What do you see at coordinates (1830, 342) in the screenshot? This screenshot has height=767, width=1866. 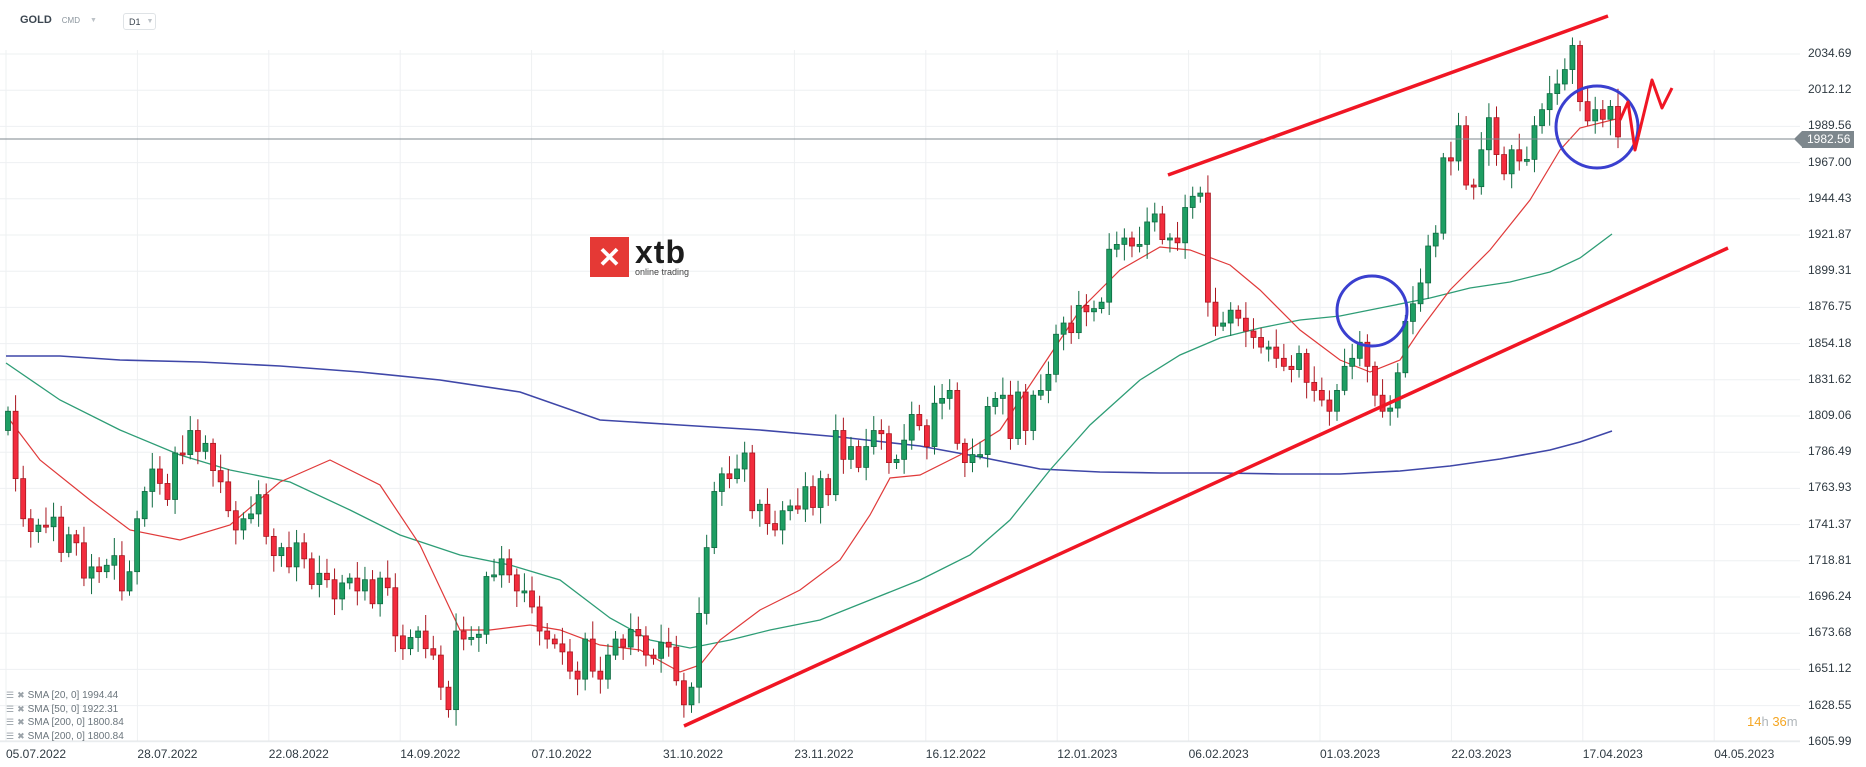 I see `price-tick-label: 1854.18` at bounding box center [1830, 342].